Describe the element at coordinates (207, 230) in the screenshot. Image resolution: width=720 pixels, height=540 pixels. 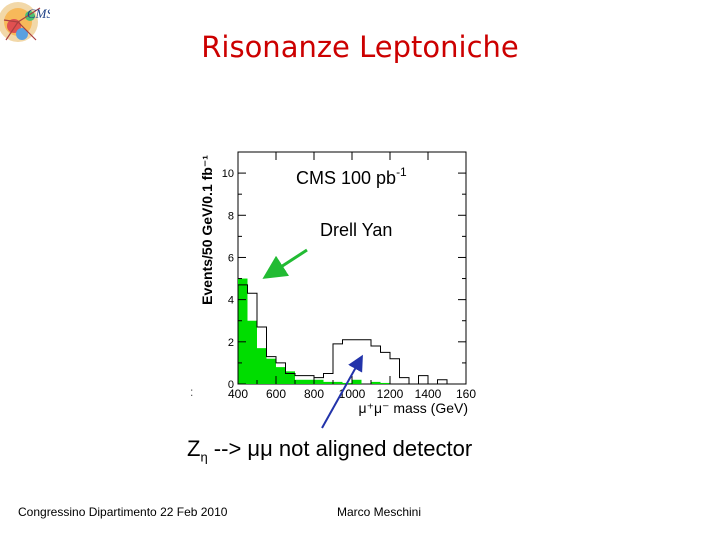
I see `y-axis-label: Events/50 GeV/0.1 fb⁻¹` at that location.